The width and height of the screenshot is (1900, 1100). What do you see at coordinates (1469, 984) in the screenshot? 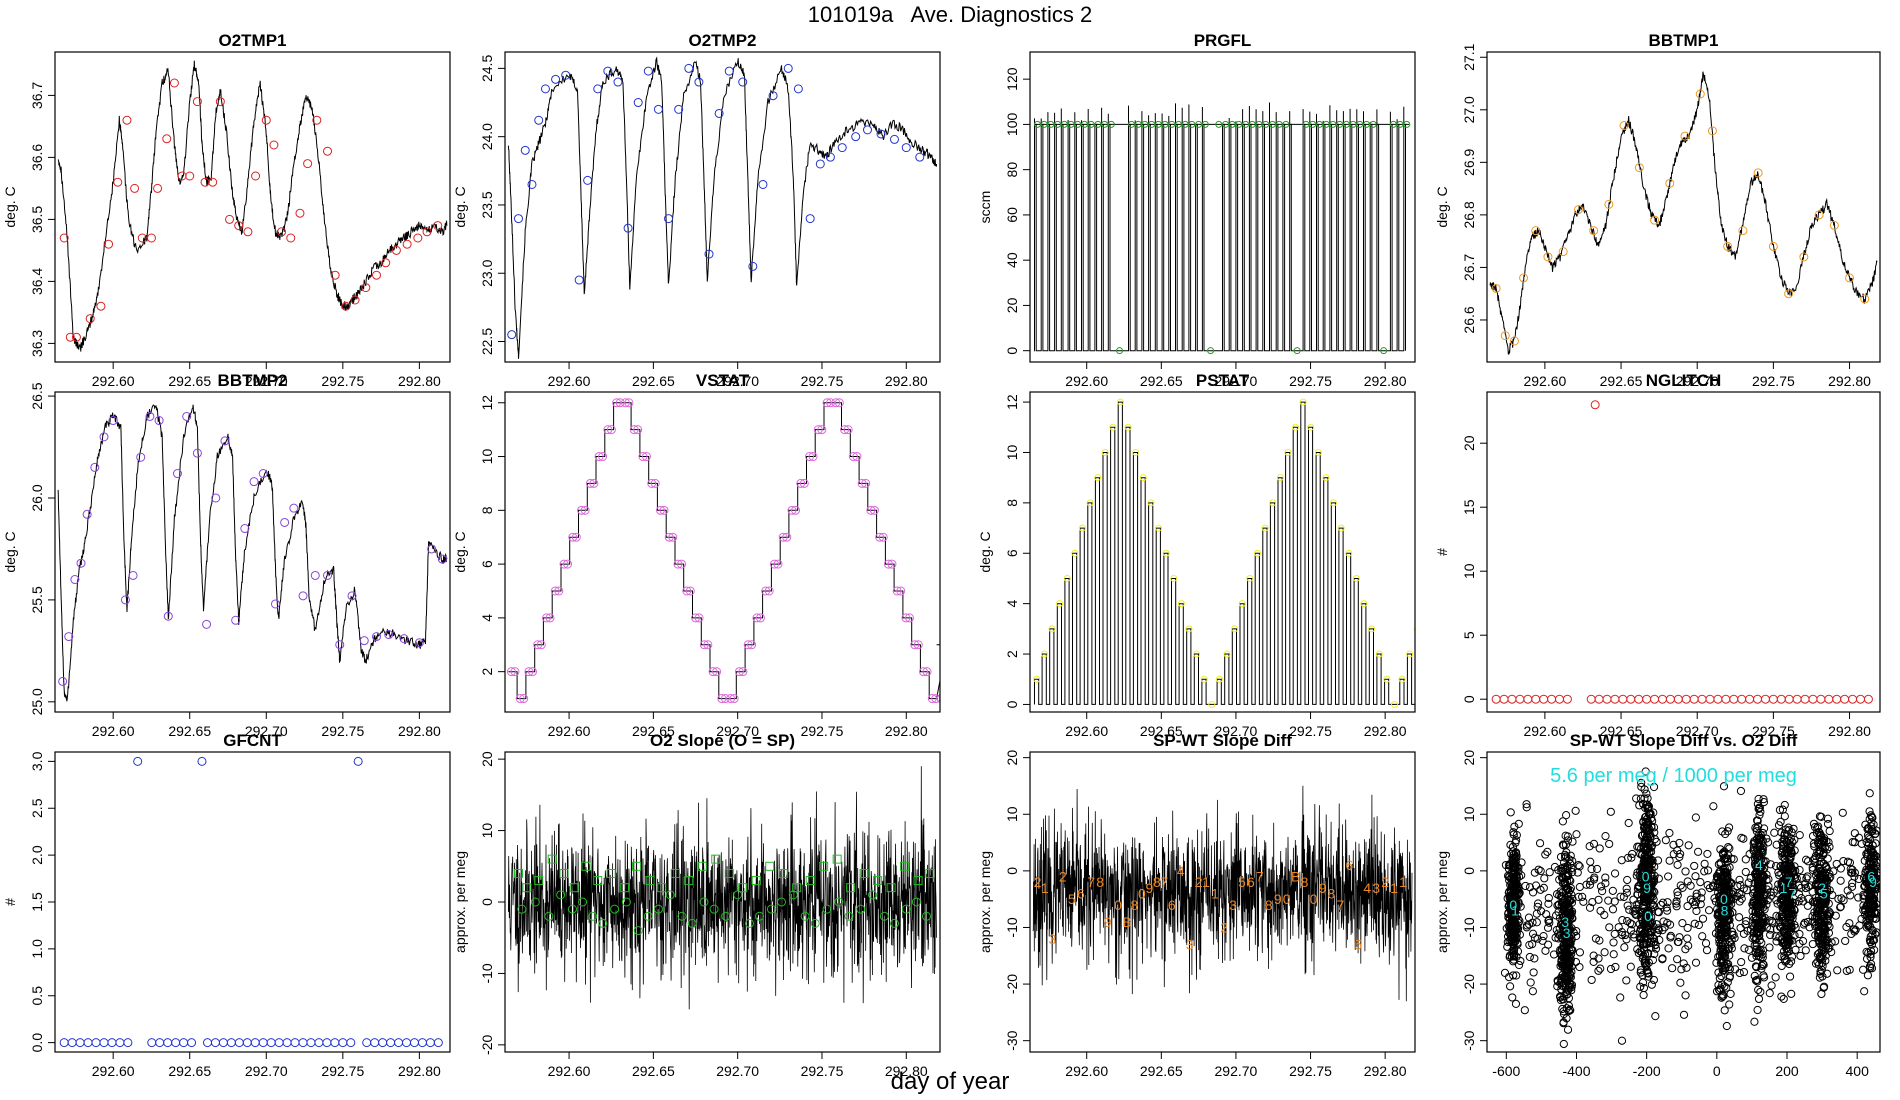
I see `y-tick-label: -20` at bounding box center [1469, 984].